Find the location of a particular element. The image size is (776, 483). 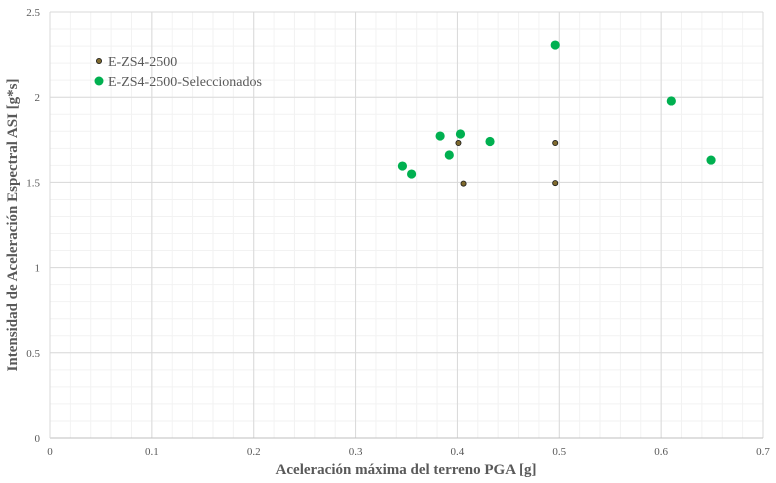

legend-marker-seleccionados is located at coordinates (99, 81).